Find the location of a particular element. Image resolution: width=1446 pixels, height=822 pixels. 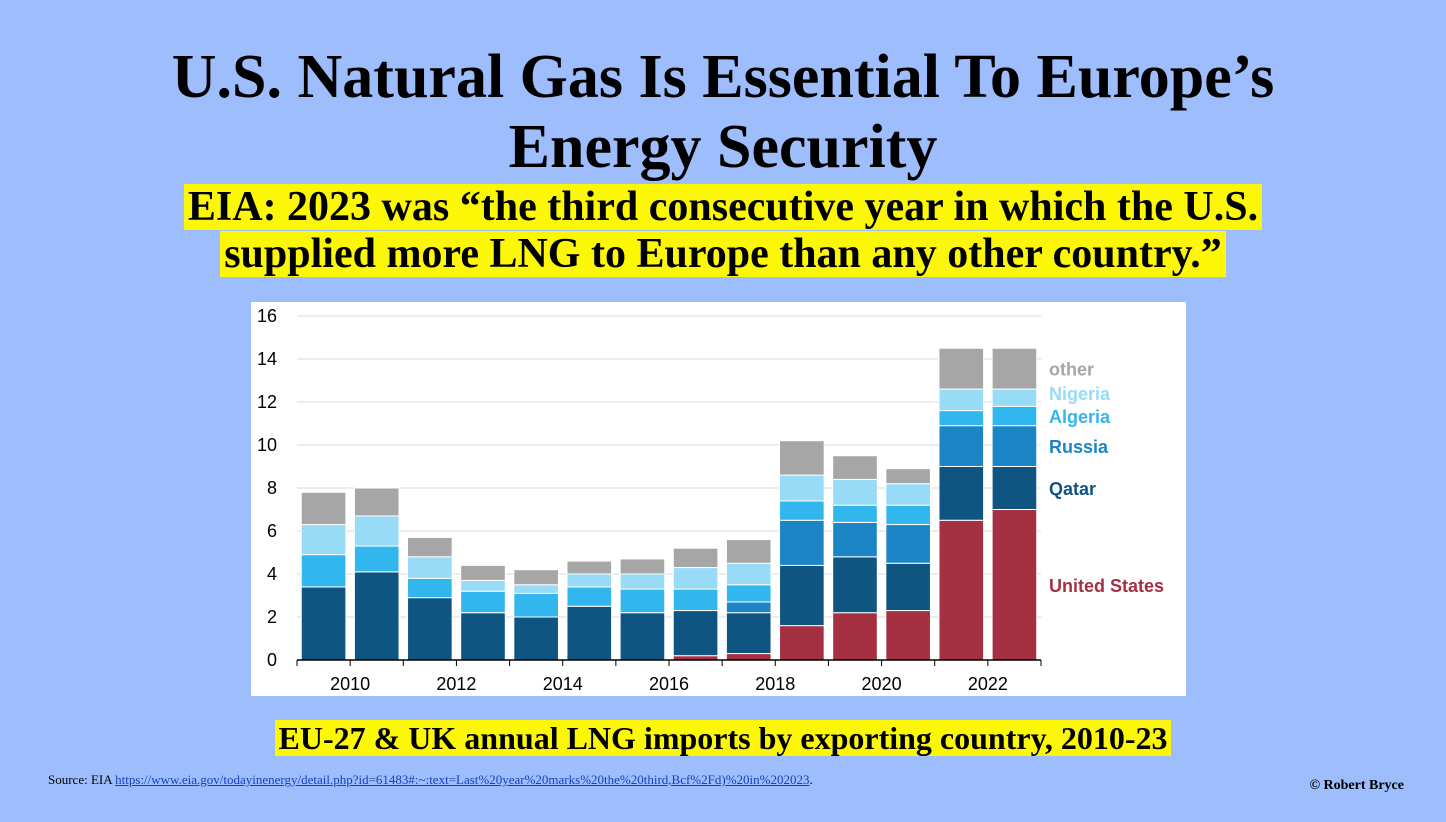

source-trailing: . is located at coordinates (811, 779).